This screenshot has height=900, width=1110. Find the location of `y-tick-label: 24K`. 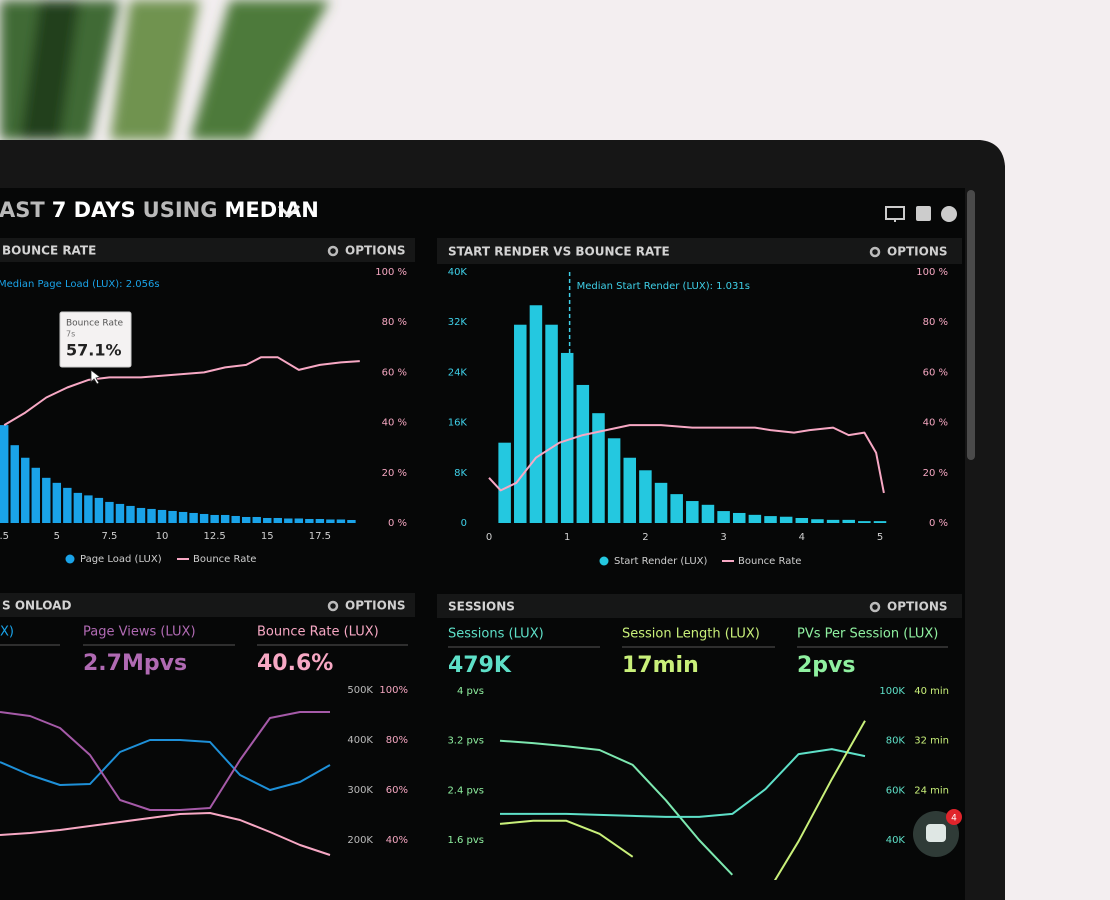

y-tick-label: 24K is located at coordinates (458, 372).